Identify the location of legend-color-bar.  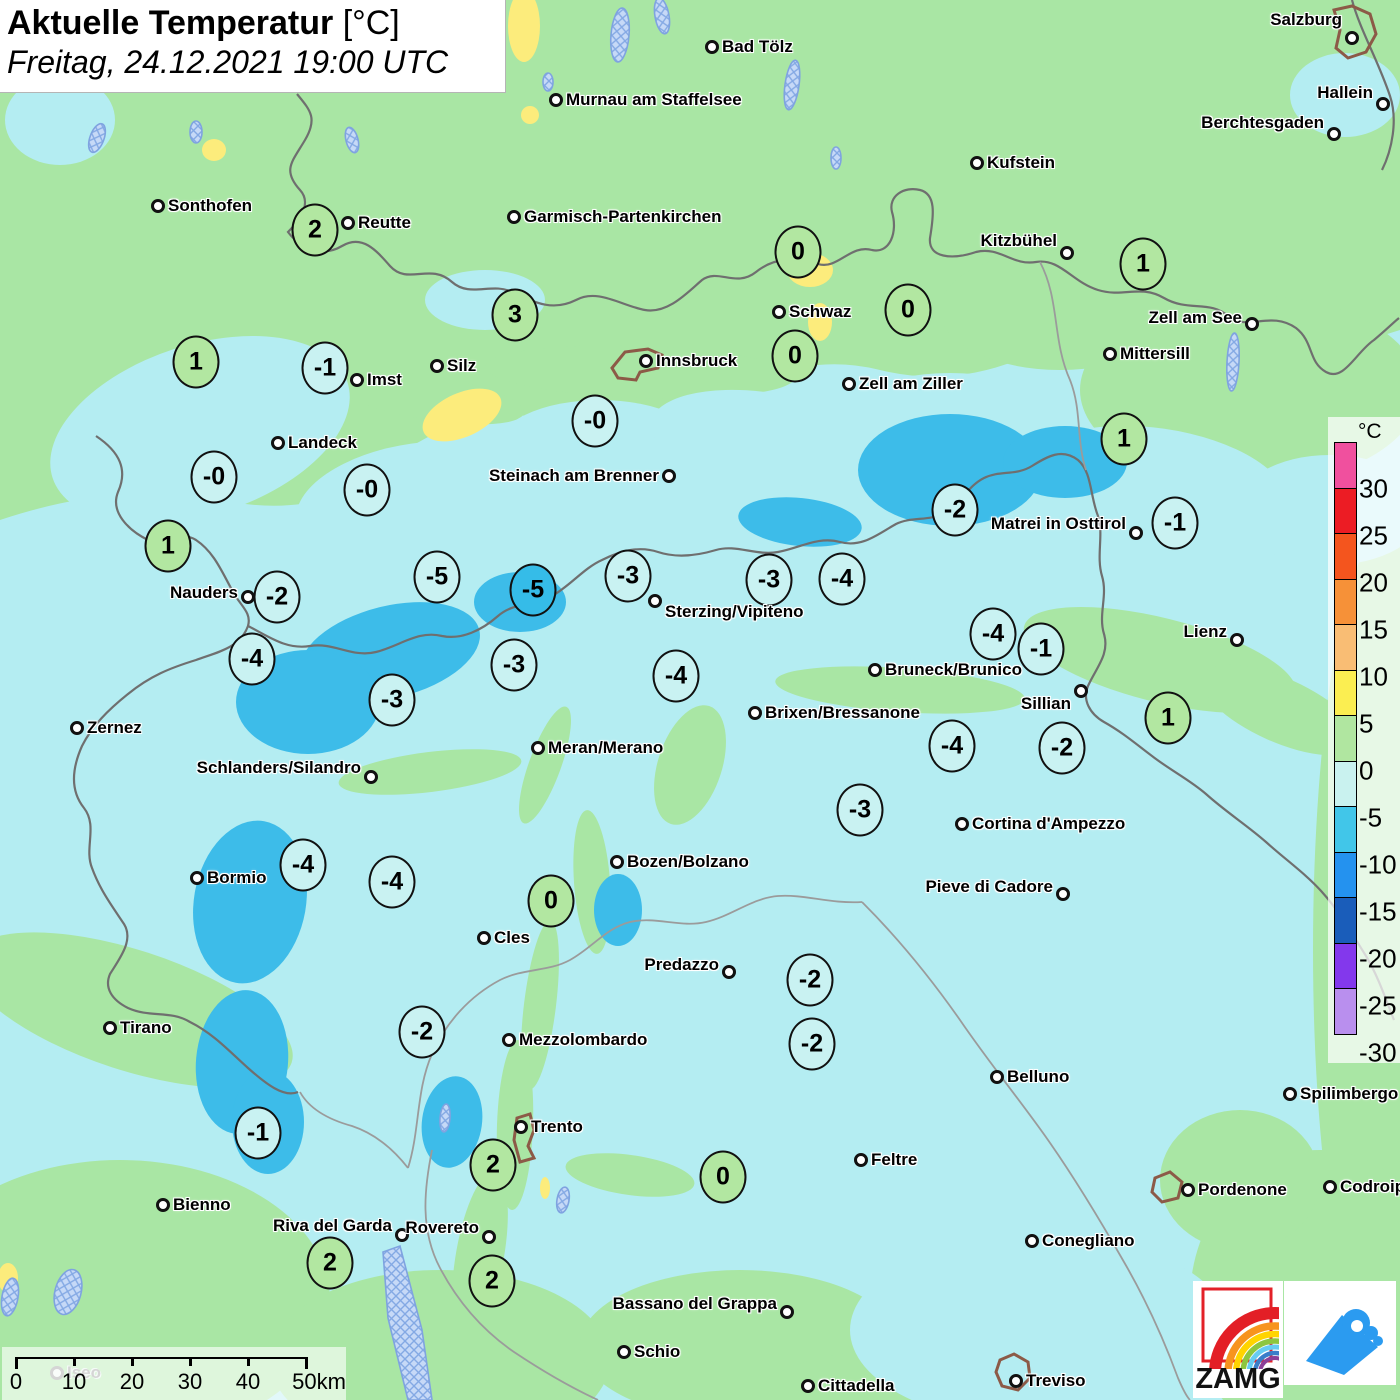
(1345, 738).